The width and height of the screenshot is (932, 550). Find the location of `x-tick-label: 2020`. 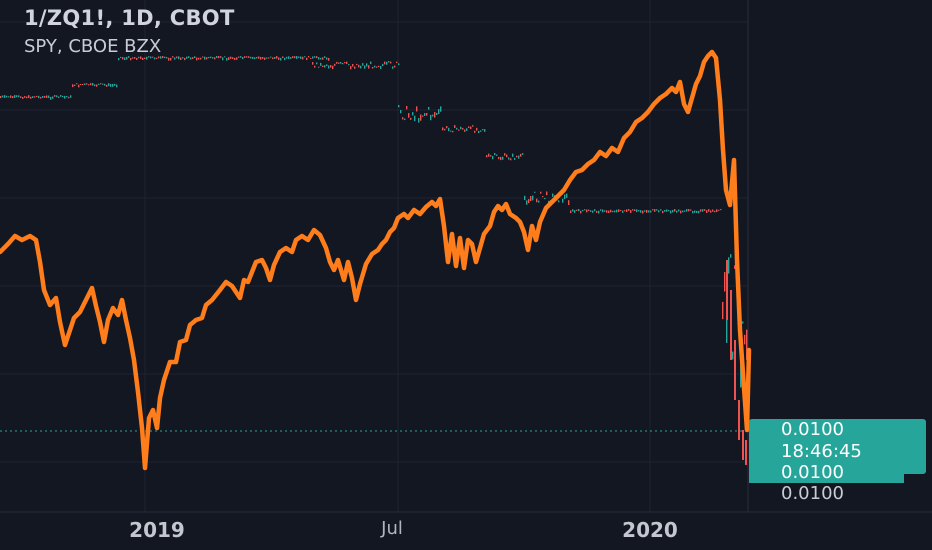

x-tick-label: 2020 is located at coordinates (650, 530).